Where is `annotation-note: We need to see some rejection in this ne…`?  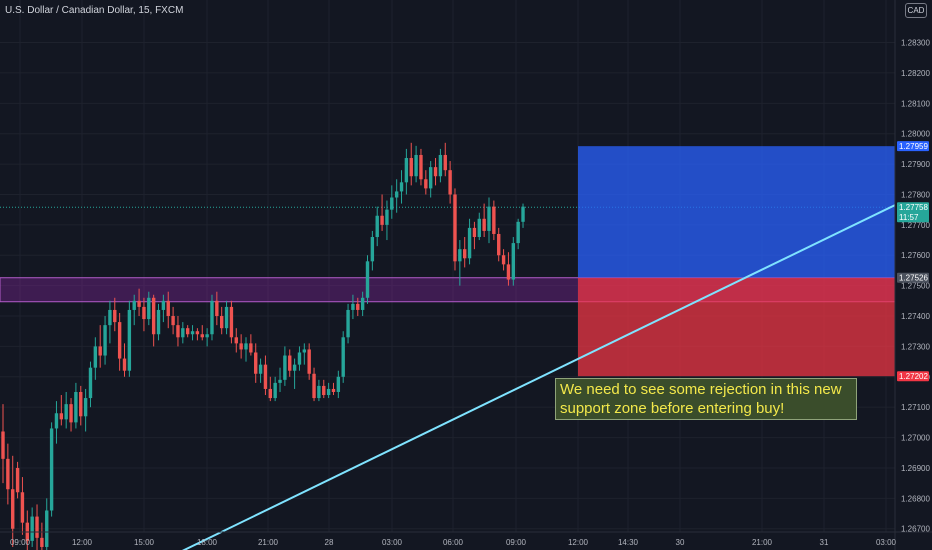 annotation-note: We need to see some rejection in this ne… is located at coordinates (706, 399).